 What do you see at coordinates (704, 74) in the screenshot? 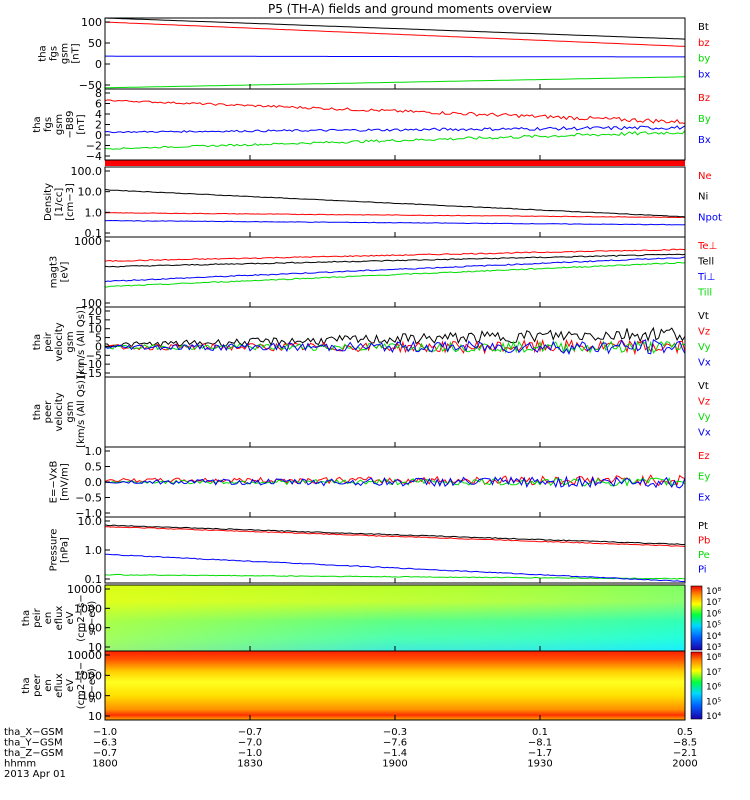
I see `legend-entry: bx` at bounding box center [704, 74].